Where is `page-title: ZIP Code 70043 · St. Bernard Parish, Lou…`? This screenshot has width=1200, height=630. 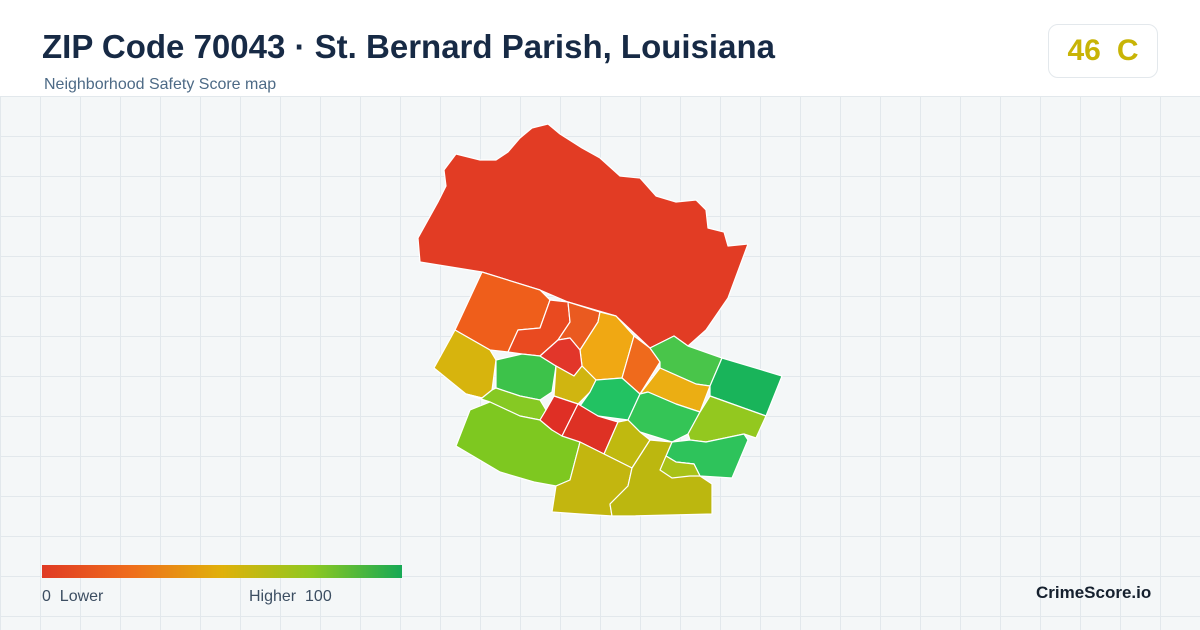 page-title: ZIP Code 70043 · St. Bernard Parish, Lou… is located at coordinates (408, 46).